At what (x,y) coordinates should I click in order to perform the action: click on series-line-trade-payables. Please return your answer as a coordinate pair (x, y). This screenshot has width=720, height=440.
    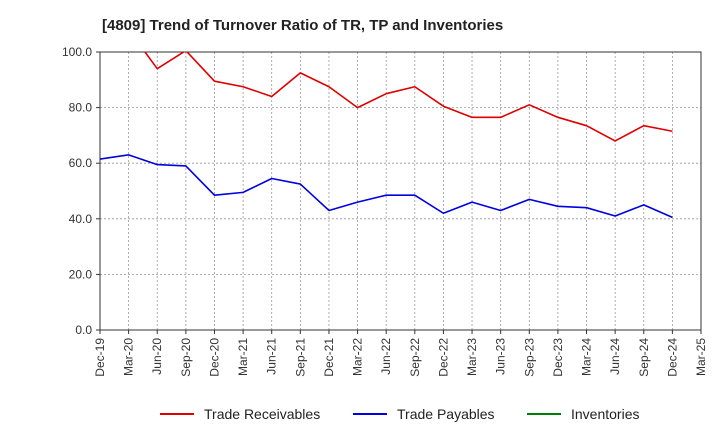
    Looking at the image, I should click on (386, 186).